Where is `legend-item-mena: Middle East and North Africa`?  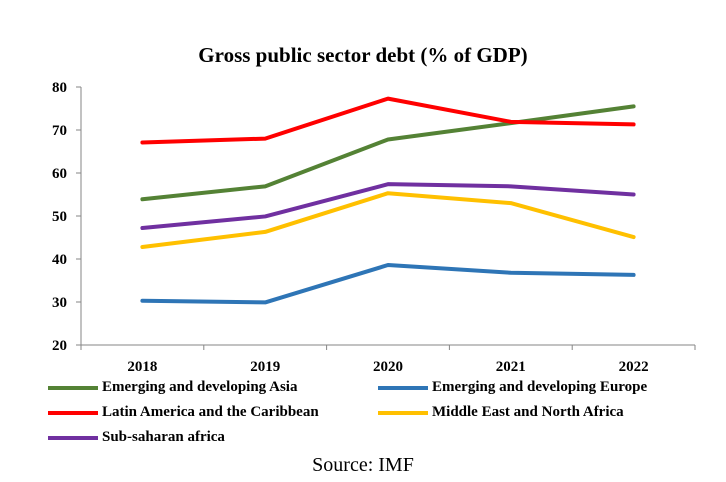
legend-item-mena: Middle East and North Africa is located at coordinates (501, 412).